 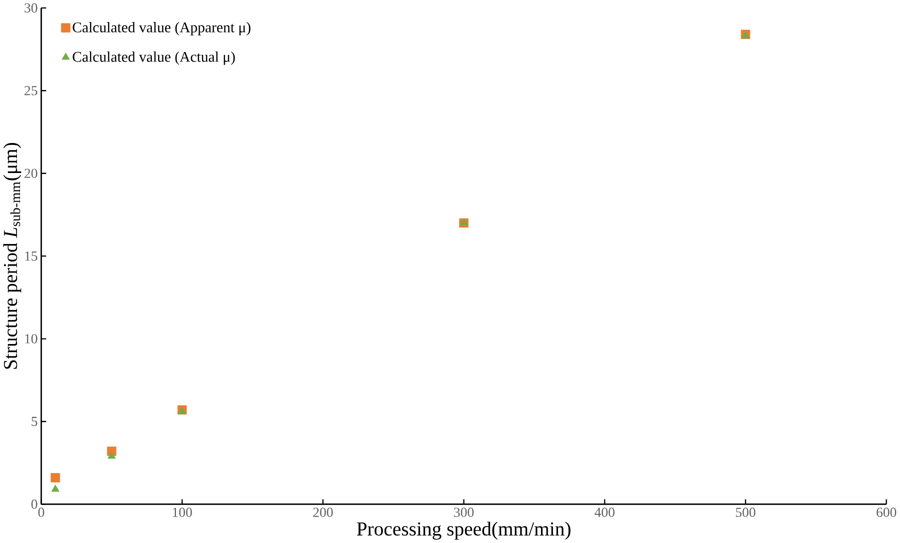 What do you see at coordinates (463, 531) in the screenshot?
I see `x-axis-title: Processing speed(mm/min)` at bounding box center [463, 531].